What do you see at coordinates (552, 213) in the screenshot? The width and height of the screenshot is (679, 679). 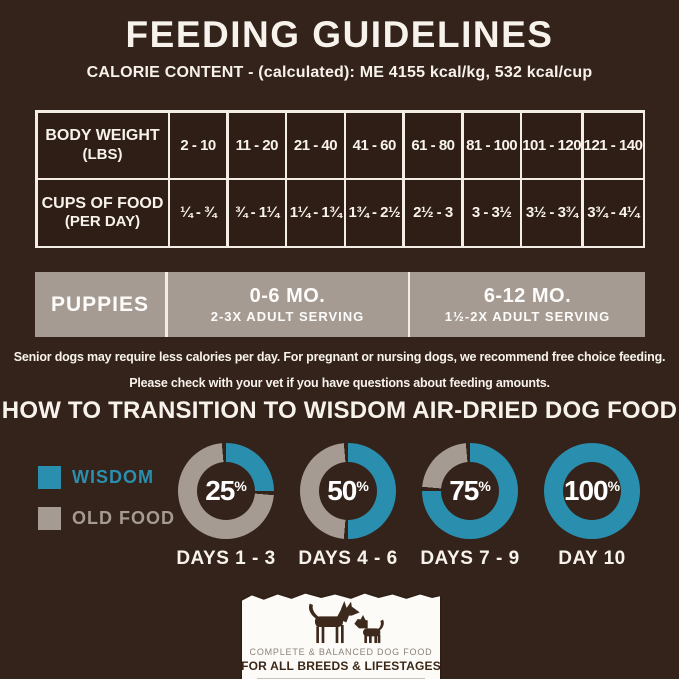 I see `cups-cell: 3½ - 3¾` at bounding box center [552, 213].